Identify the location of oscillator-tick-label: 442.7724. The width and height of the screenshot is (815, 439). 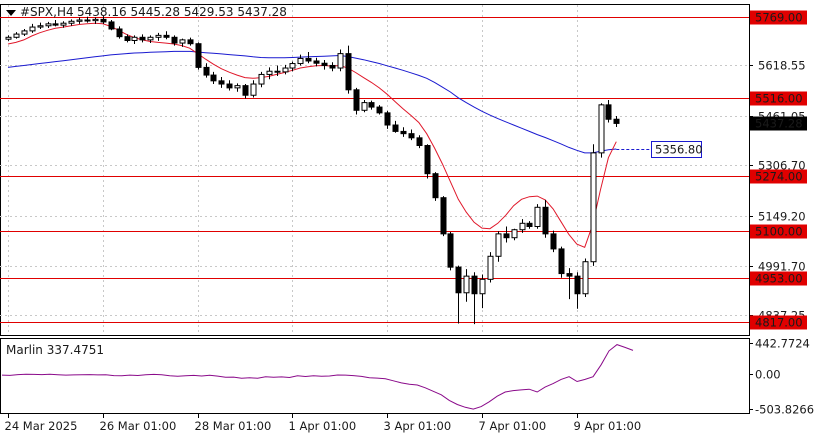
(782, 344).